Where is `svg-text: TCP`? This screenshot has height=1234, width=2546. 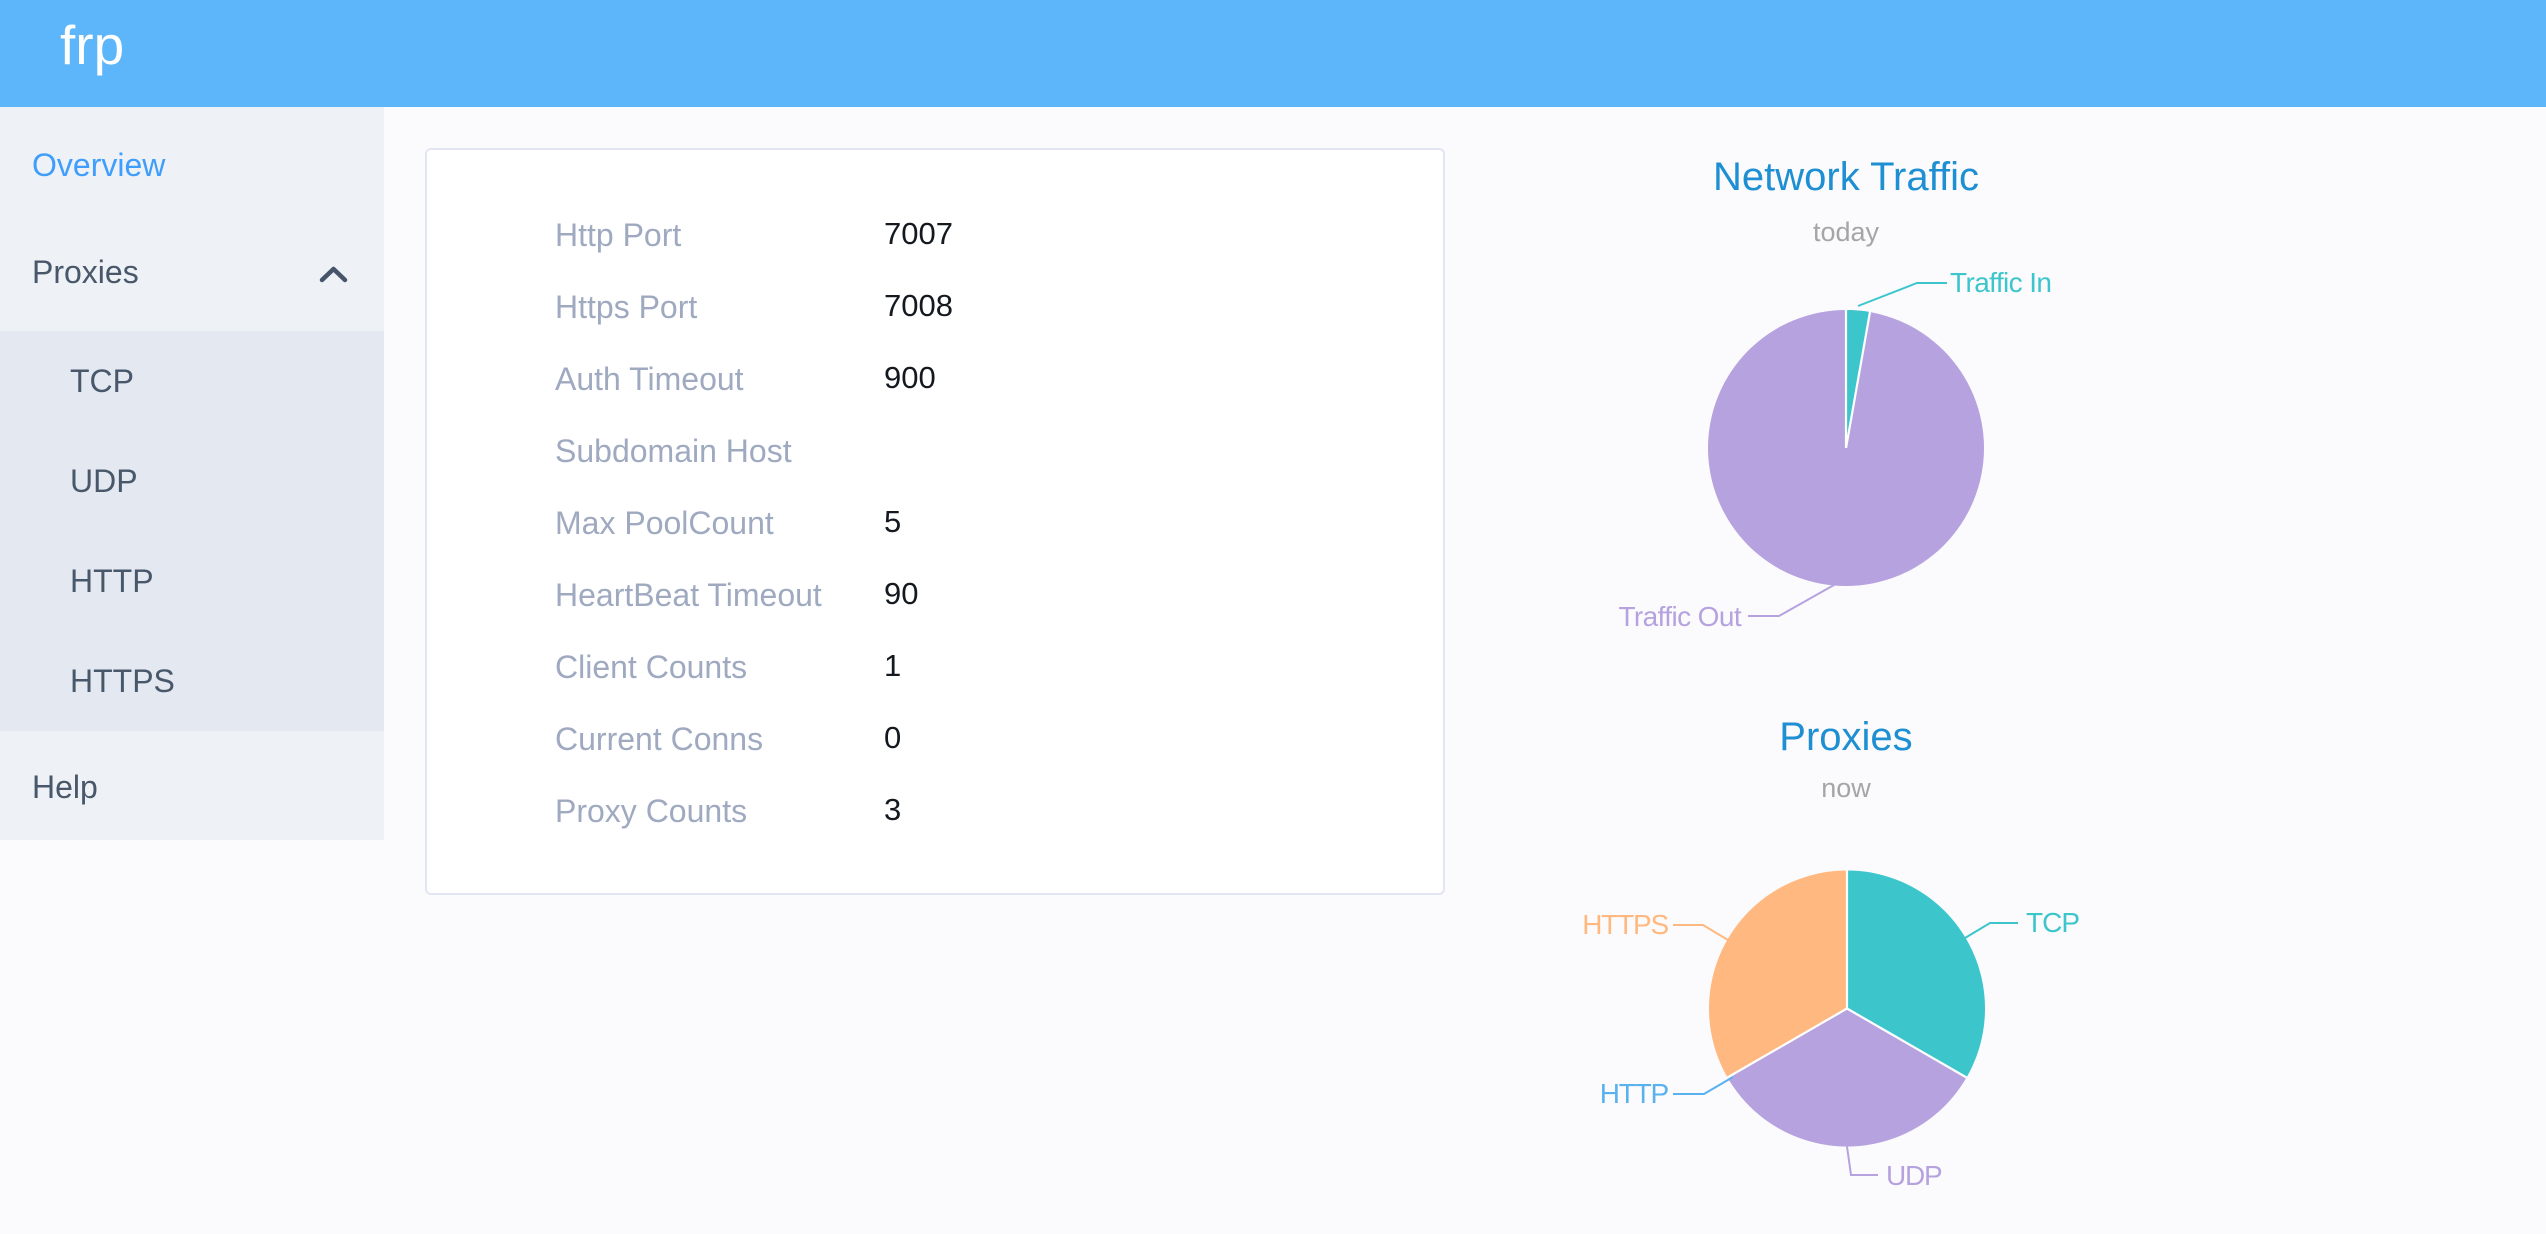
svg-text: TCP is located at coordinates (2052, 922).